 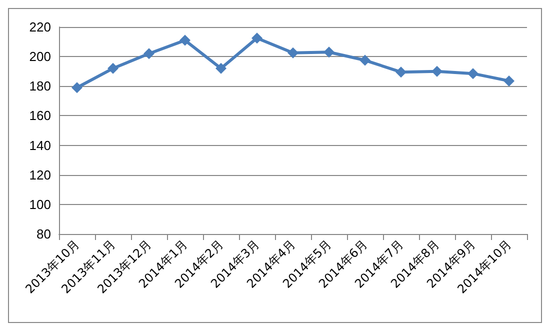 I want to click on y-tick-label: 160, so click(x=40, y=116).